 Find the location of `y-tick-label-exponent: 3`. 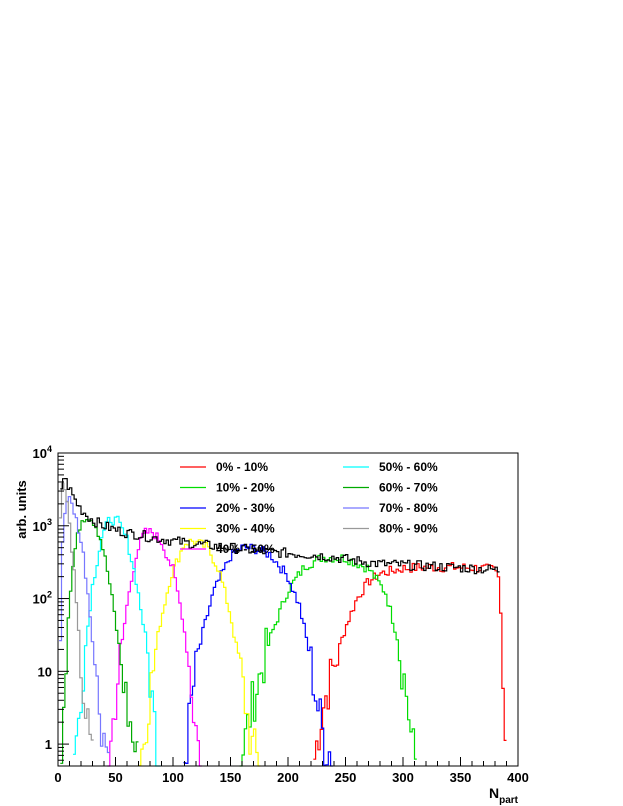

y-tick-label-exponent: 3 is located at coordinates (49, 522).